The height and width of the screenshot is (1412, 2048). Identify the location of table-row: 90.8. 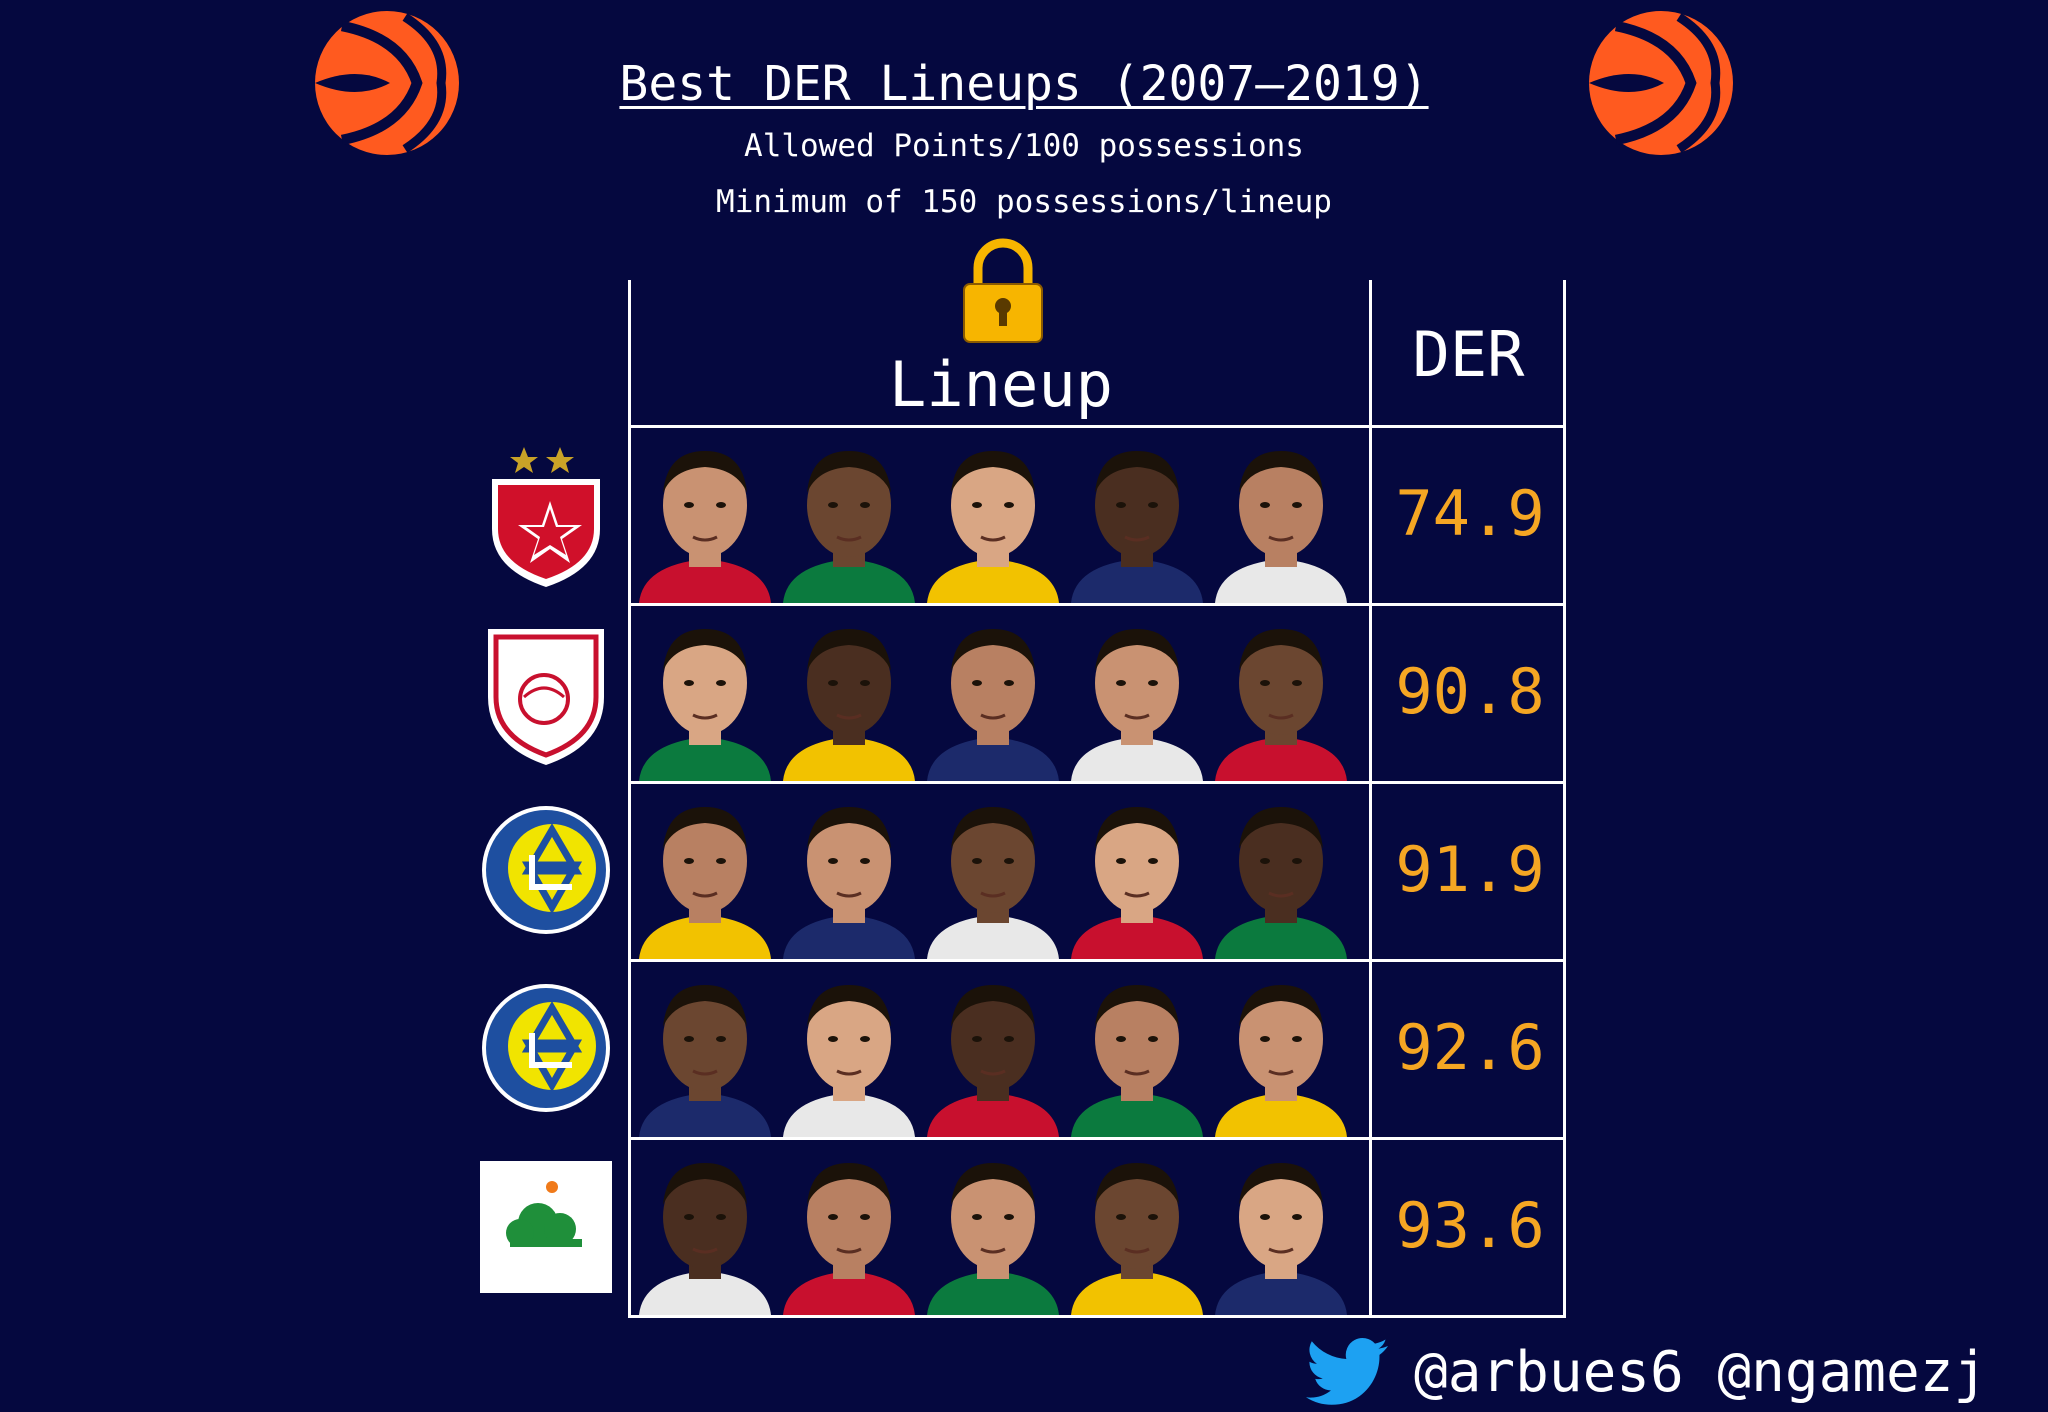
(1027, 693).